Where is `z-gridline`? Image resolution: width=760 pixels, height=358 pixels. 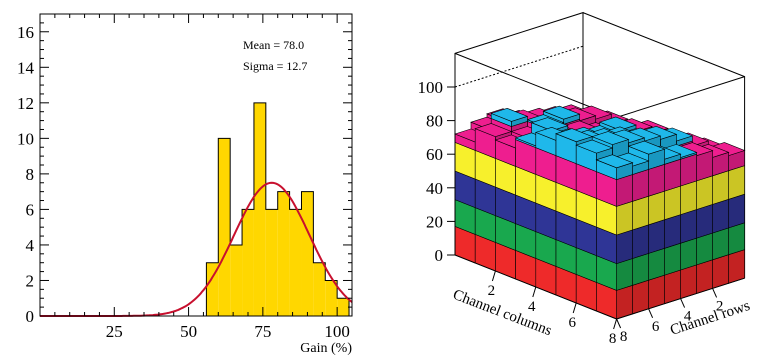
z-gridline is located at coordinates (519, 66).